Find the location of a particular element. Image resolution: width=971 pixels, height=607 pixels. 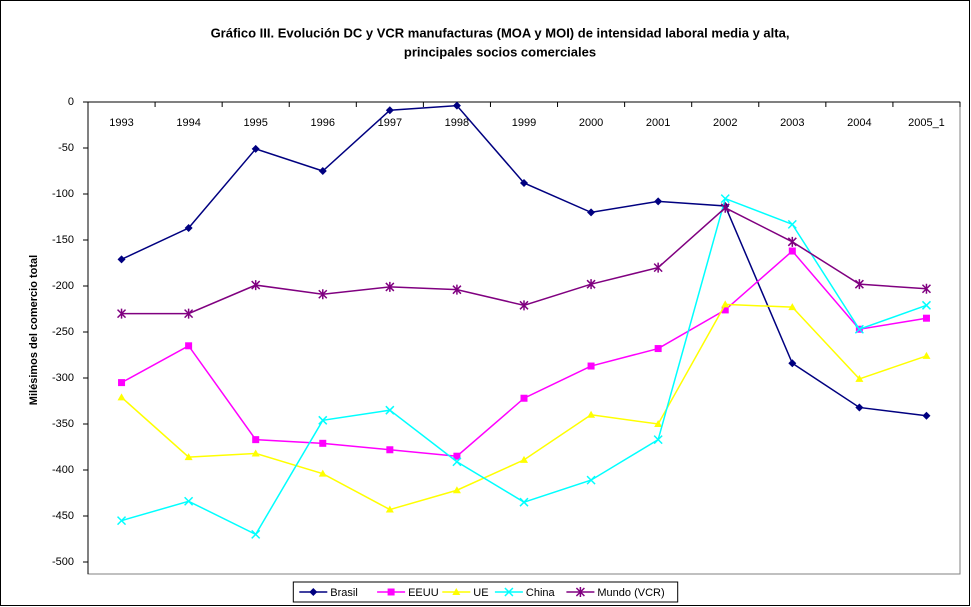

y-tick-label: -300 is located at coordinates (63, 378).